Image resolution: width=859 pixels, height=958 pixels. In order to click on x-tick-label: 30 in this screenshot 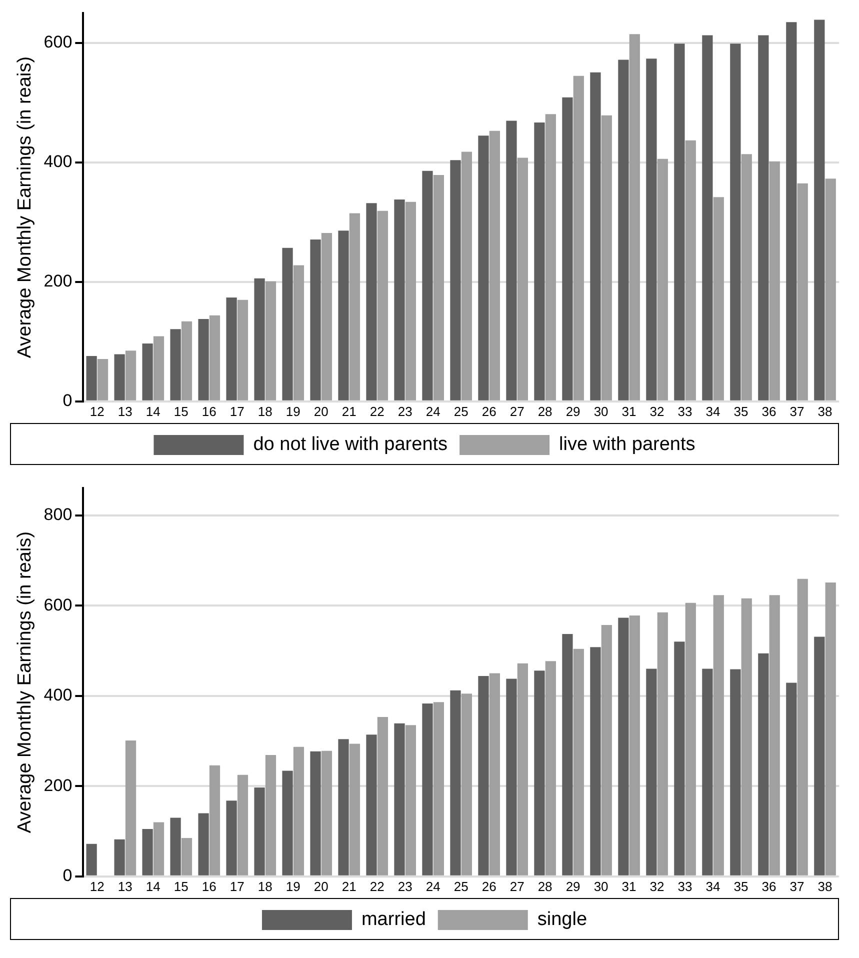, I will do `click(601, 886)`.